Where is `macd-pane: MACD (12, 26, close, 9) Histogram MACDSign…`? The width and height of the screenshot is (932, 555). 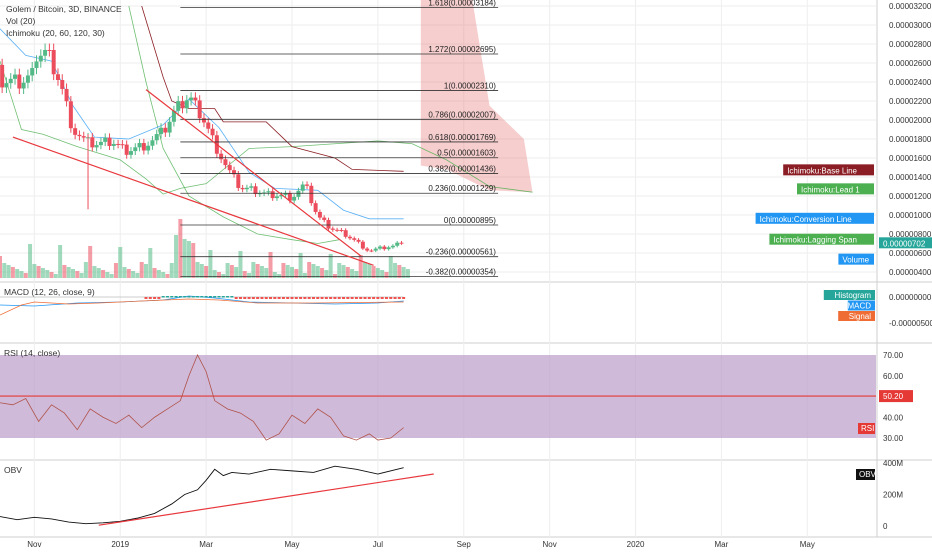 macd-pane: MACD (12, 26, close, 9) Histogram MACDSign… is located at coordinates (437, 304).